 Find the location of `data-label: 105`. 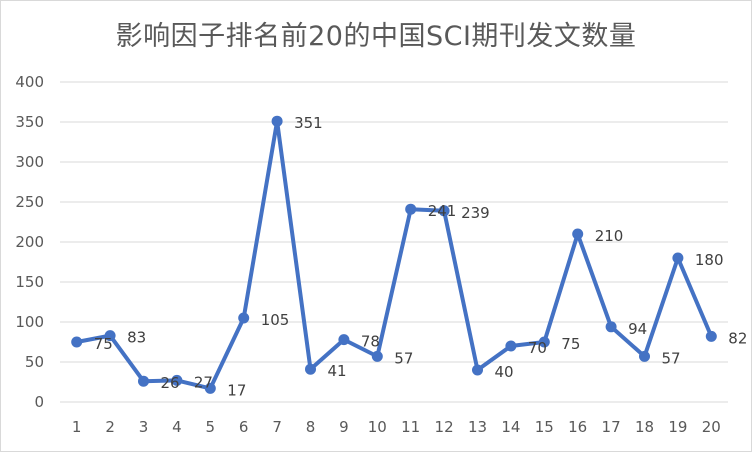

data-label: 105 is located at coordinates (275, 320).